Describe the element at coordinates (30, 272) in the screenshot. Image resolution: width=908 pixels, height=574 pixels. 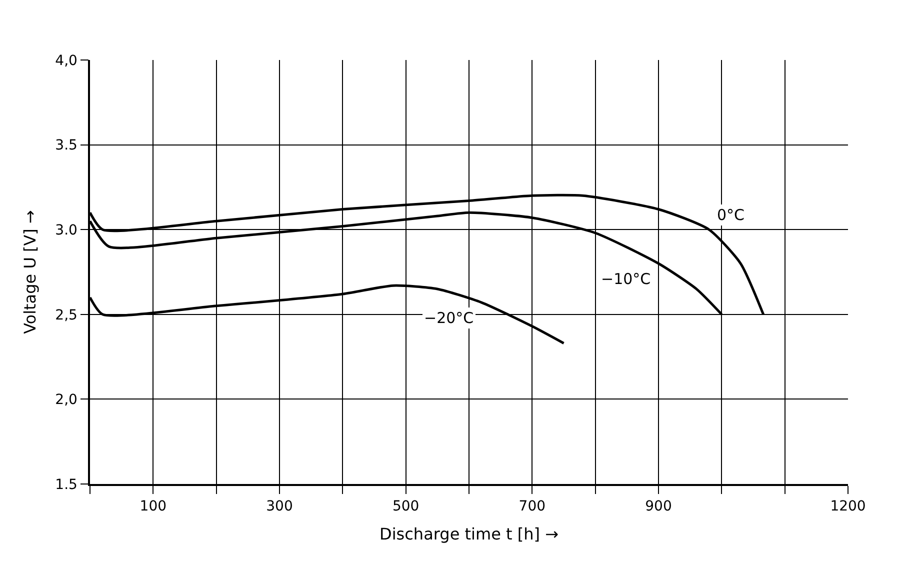
I see `y-axis-title: Voltage U [V] →` at that location.